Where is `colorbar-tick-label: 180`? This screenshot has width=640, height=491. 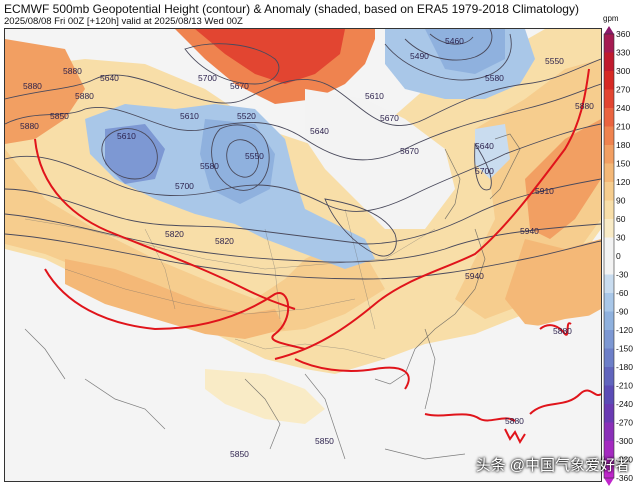
colorbar-tick-label: 180 is located at coordinates (623, 145).